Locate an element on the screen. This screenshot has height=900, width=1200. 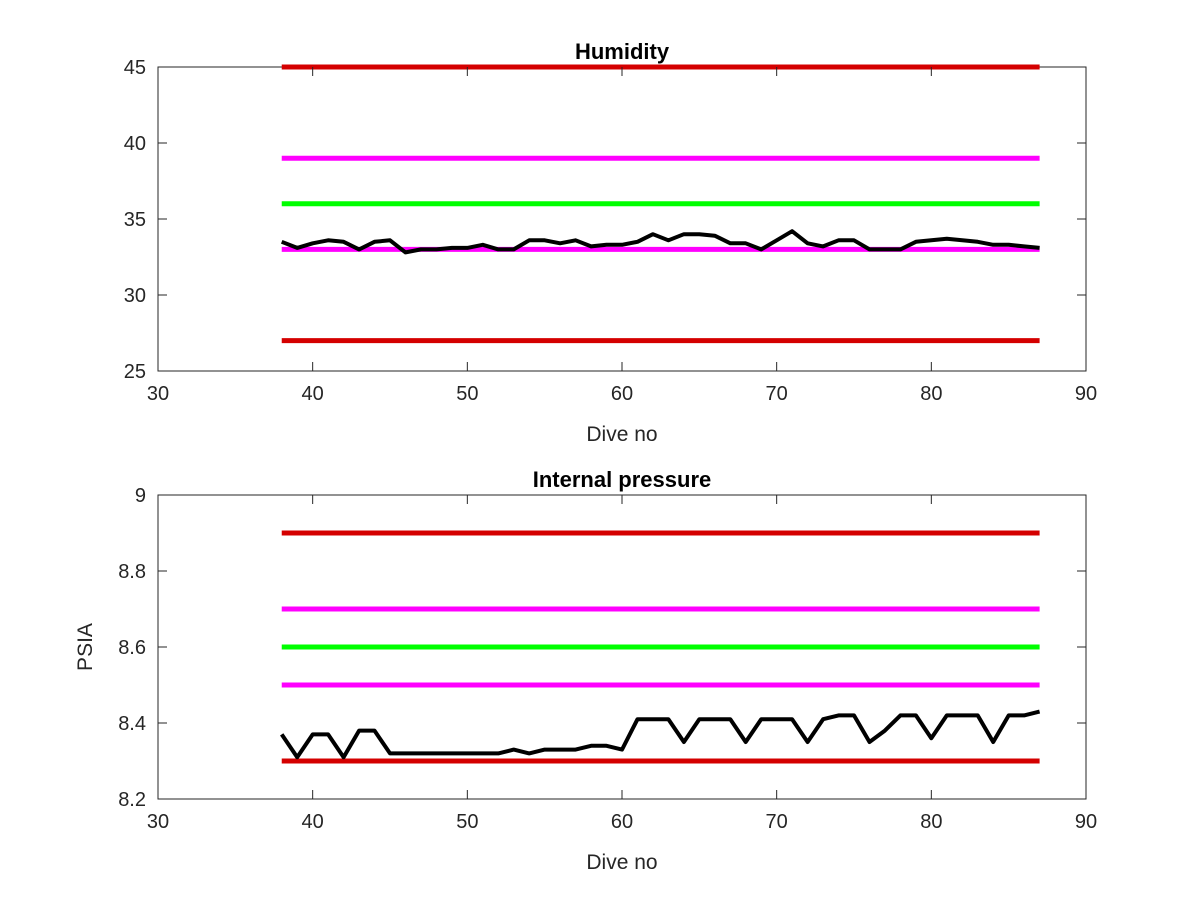
humidity-x-axis-label: Dive no is located at coordinates (621, 434).